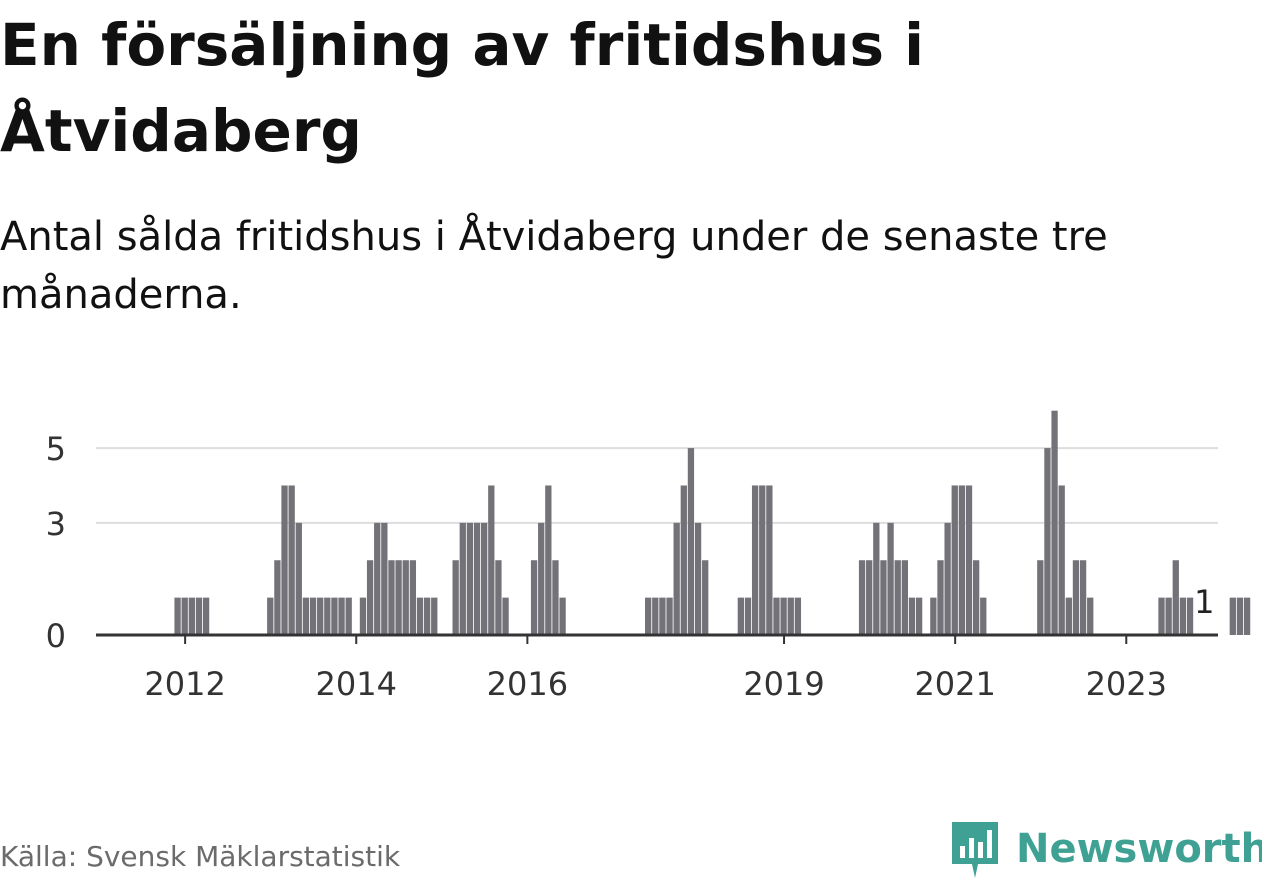 The image size is (1262, 880). What do you see at coordinates (200, 856) in the screenshot?
I see `source-note: Källa: Svensk Mäklarstatistik` at bounding box center [200, 856].